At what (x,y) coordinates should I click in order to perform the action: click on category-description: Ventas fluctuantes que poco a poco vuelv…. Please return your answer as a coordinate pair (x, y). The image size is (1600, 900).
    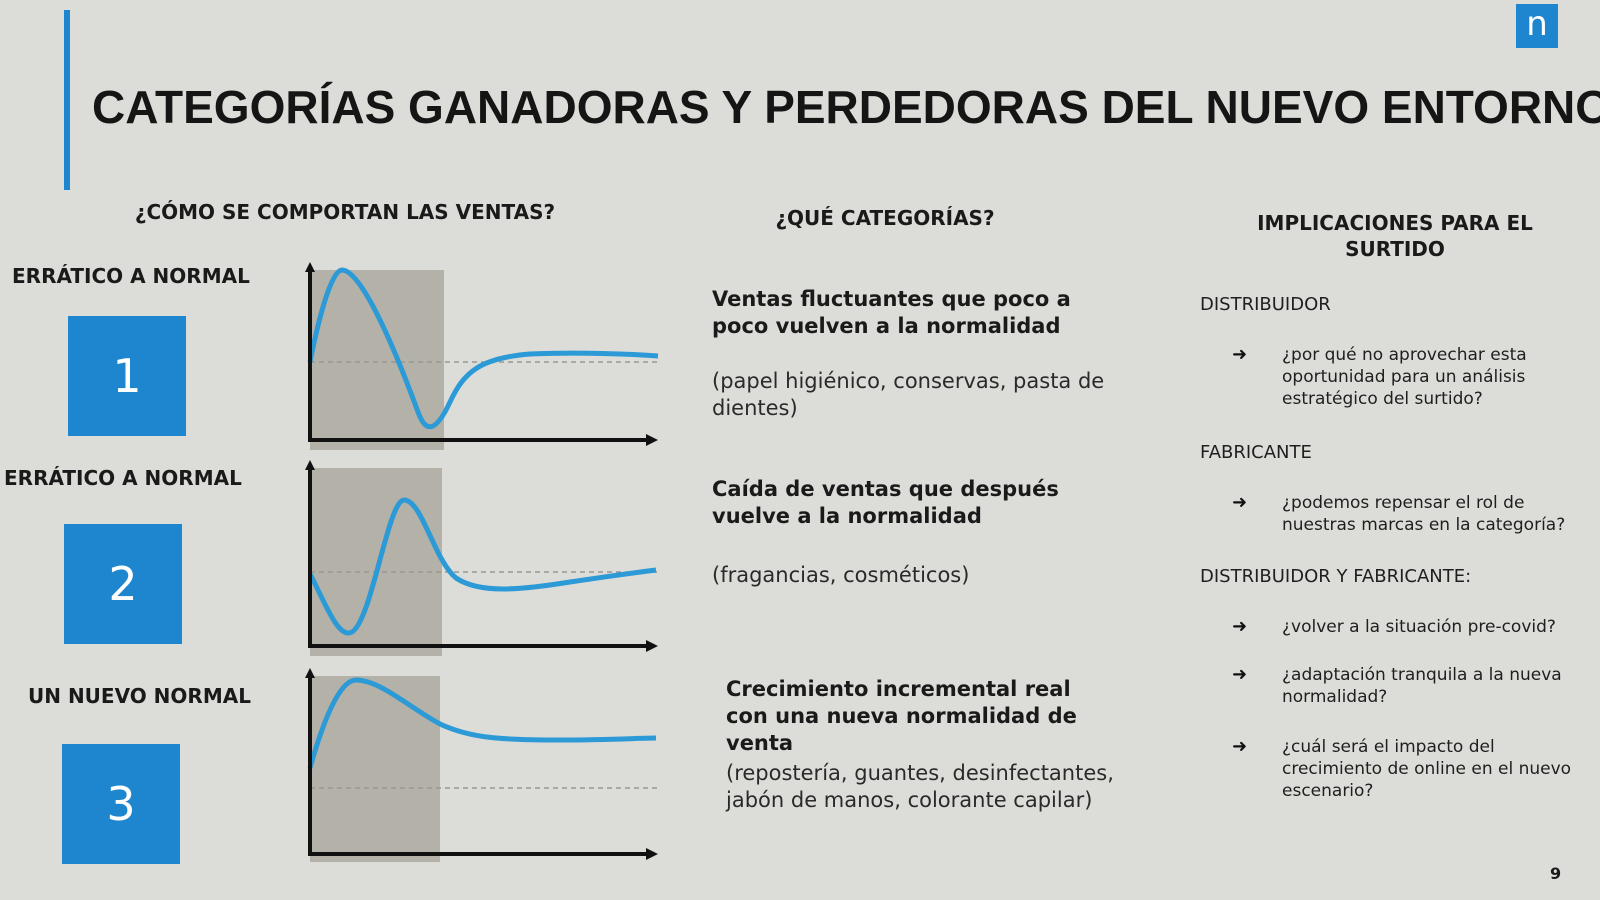
    Looking at the image, I should click on (891, 312).